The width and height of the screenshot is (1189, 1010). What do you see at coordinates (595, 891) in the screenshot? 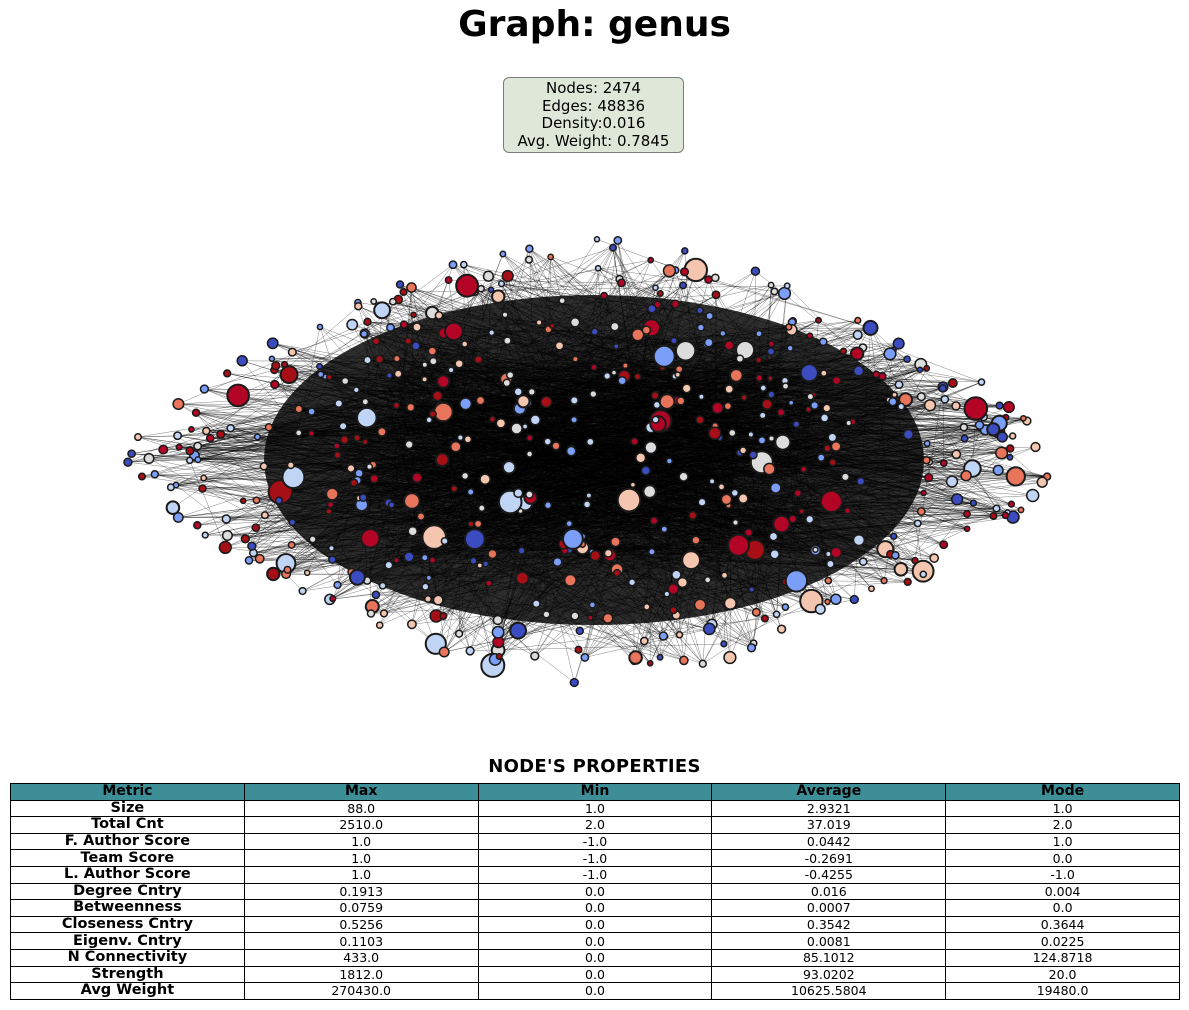
I see `table-row: Degree Cntry 0.1913 0.0 0.016 0.004` at bounding box center [595, 891].